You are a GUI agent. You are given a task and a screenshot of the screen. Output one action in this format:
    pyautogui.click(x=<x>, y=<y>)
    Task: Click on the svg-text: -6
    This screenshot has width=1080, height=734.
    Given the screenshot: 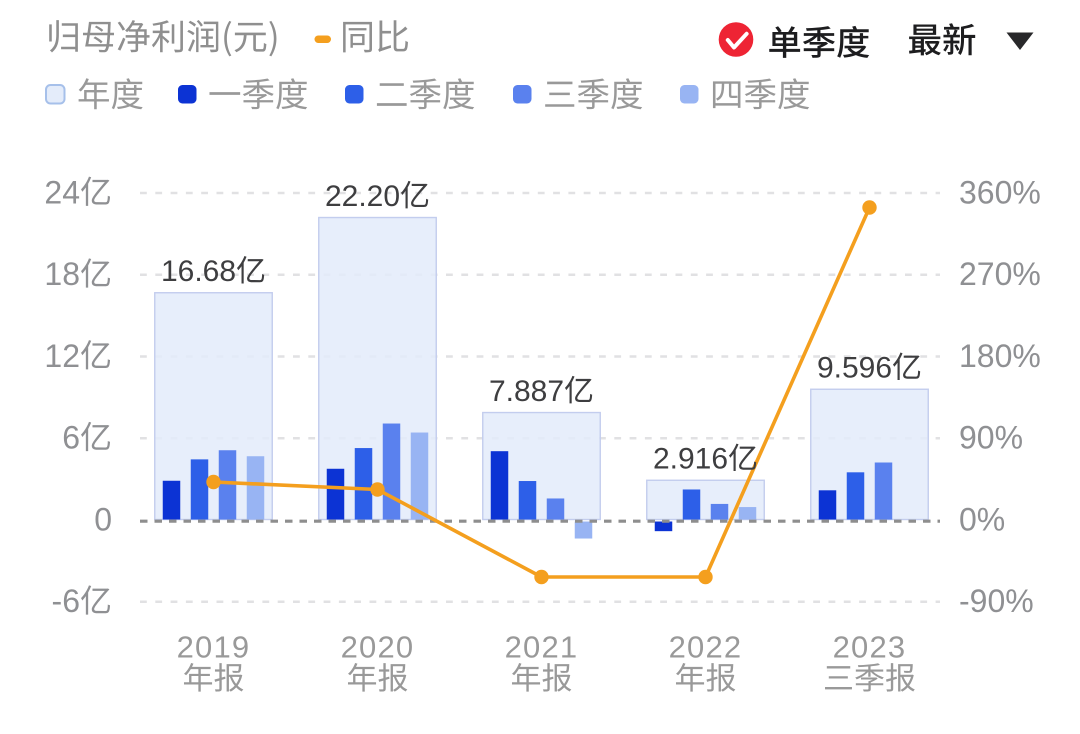 What is the action you would take?
    pyautogui.click(x=66, y=601)
    